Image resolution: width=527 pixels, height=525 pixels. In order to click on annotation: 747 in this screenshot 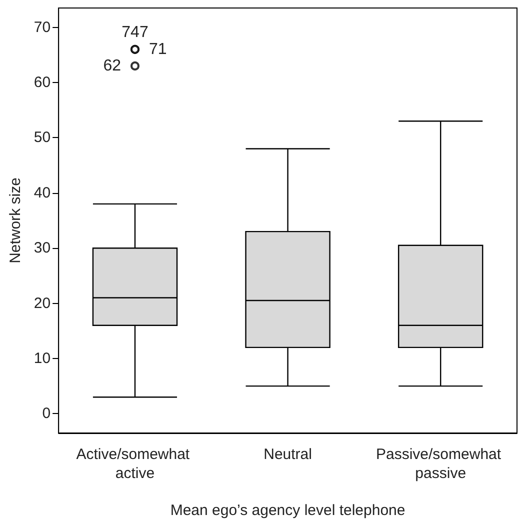, I will do `click(135, 32)`.